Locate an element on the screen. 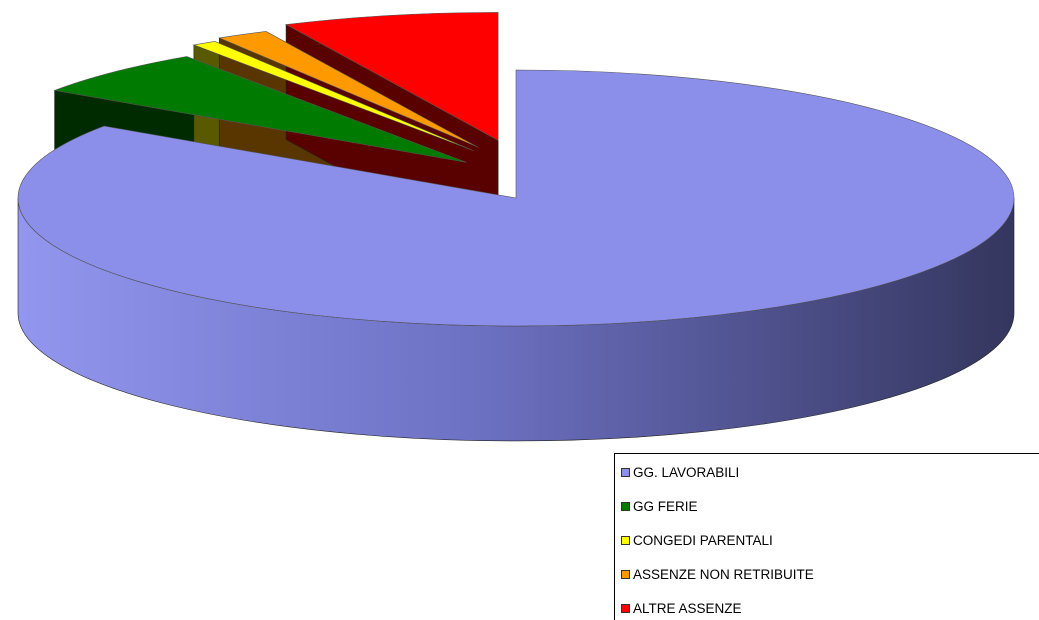 The image size is (1039, 620). pie-slice-gg-ferie is located at coordinates (260, 109).